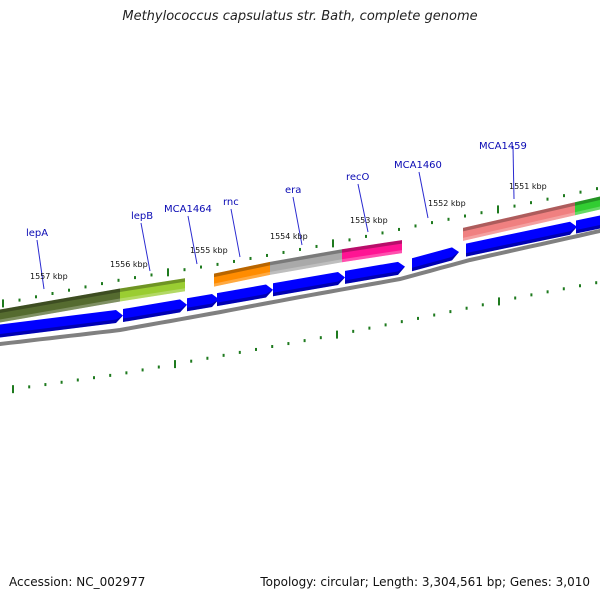 The height and width of the screenshot is (600, 600). I want to click on gene-leader-line-rnc, so click(235, 233).